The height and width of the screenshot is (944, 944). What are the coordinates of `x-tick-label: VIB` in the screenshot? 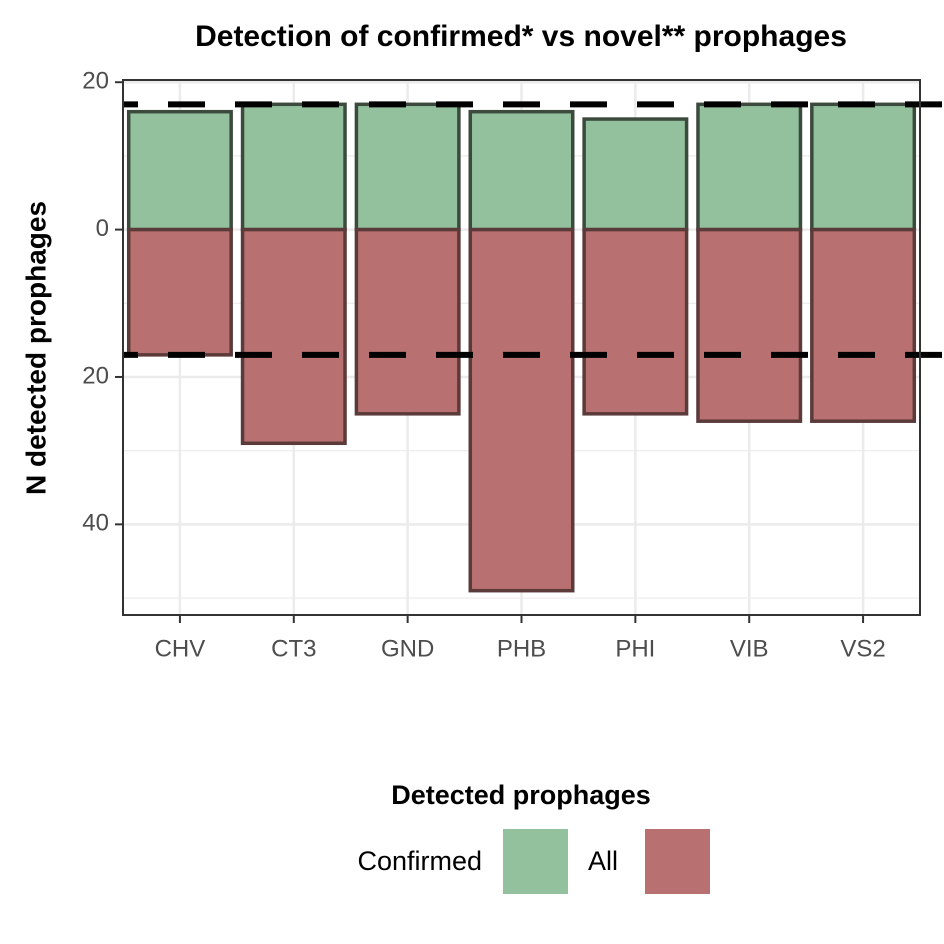 It's located at (749, 648).